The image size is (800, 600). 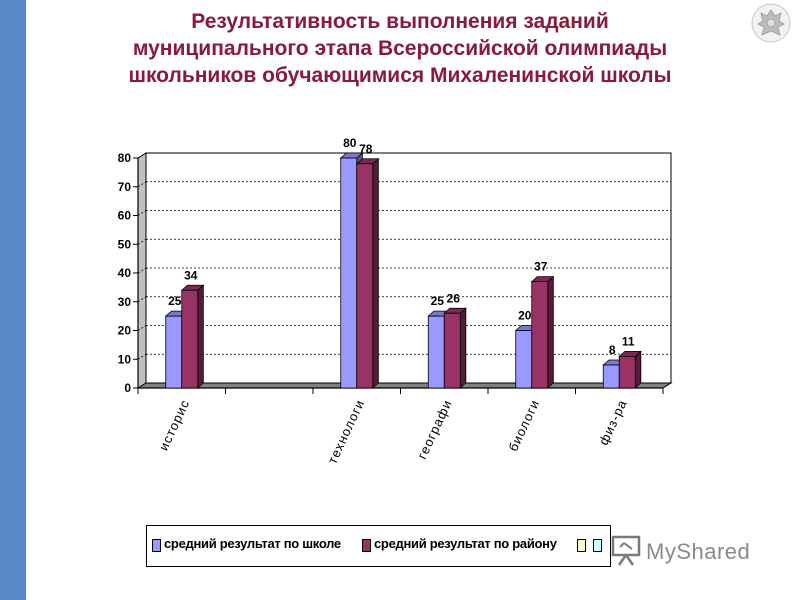 I want to click on data-label: 80, so click(x=350, y=143).